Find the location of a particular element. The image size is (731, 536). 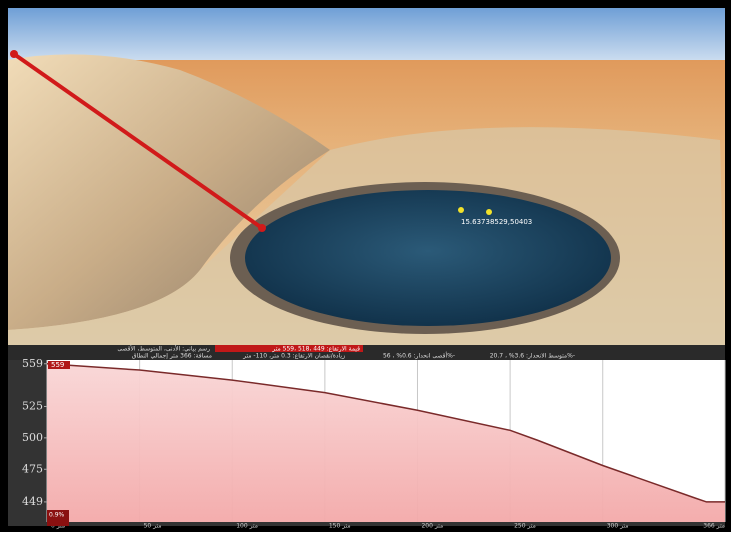

x-tick-label: 150 متر is located at coordinates (340, 526).